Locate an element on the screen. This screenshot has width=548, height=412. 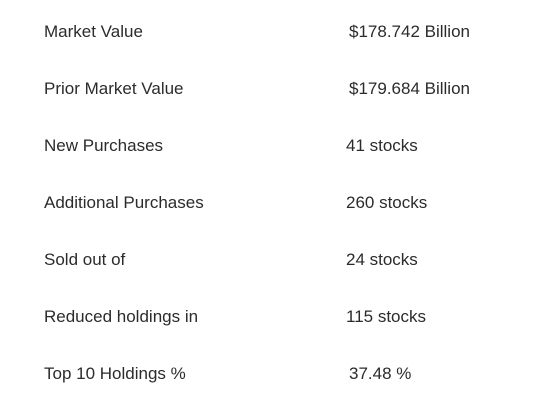
stat-label: New Purchases is located at coordinates (104, 145).